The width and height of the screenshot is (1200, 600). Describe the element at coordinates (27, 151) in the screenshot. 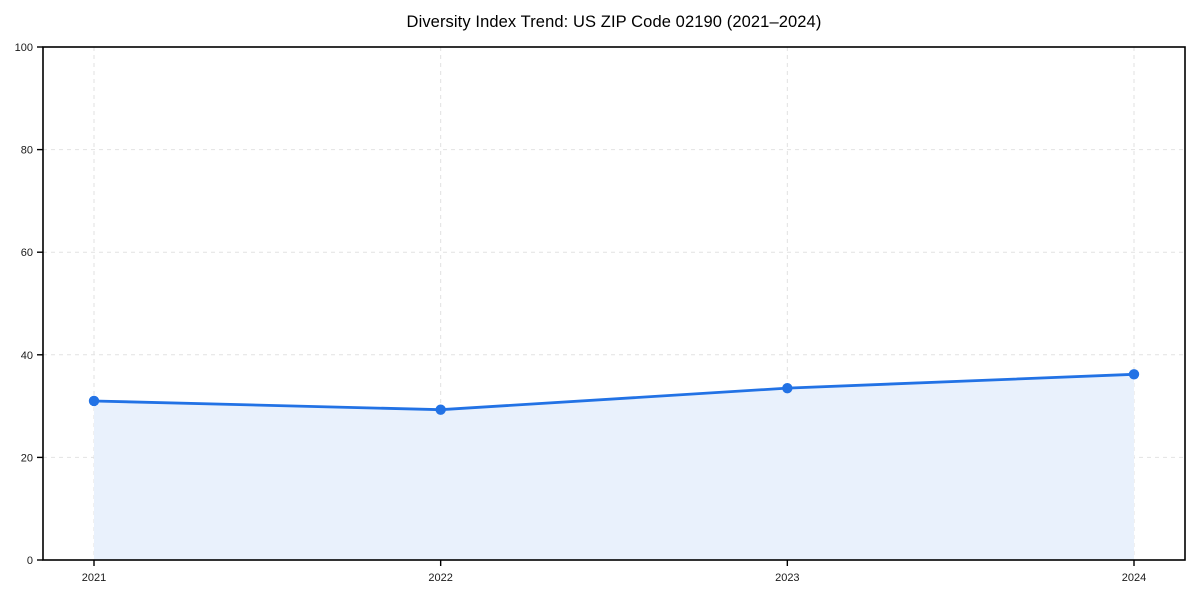

I see `y-tick-label: 80` at that location.